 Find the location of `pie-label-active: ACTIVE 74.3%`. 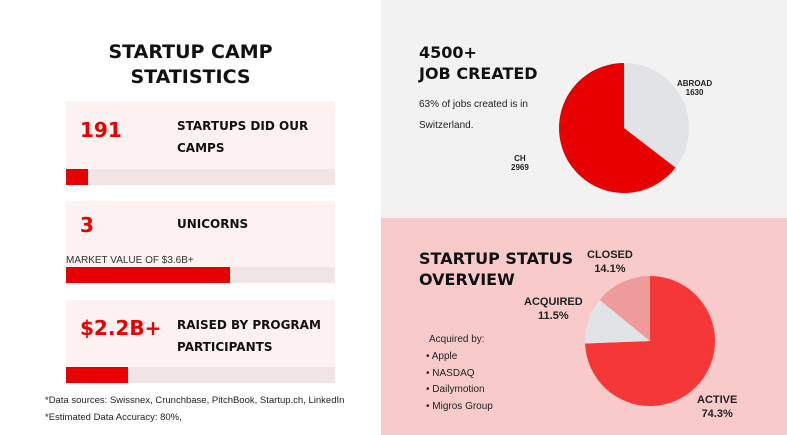

pie-label-active: ACTIVE 74.3% is located at coordinates (717, 407).